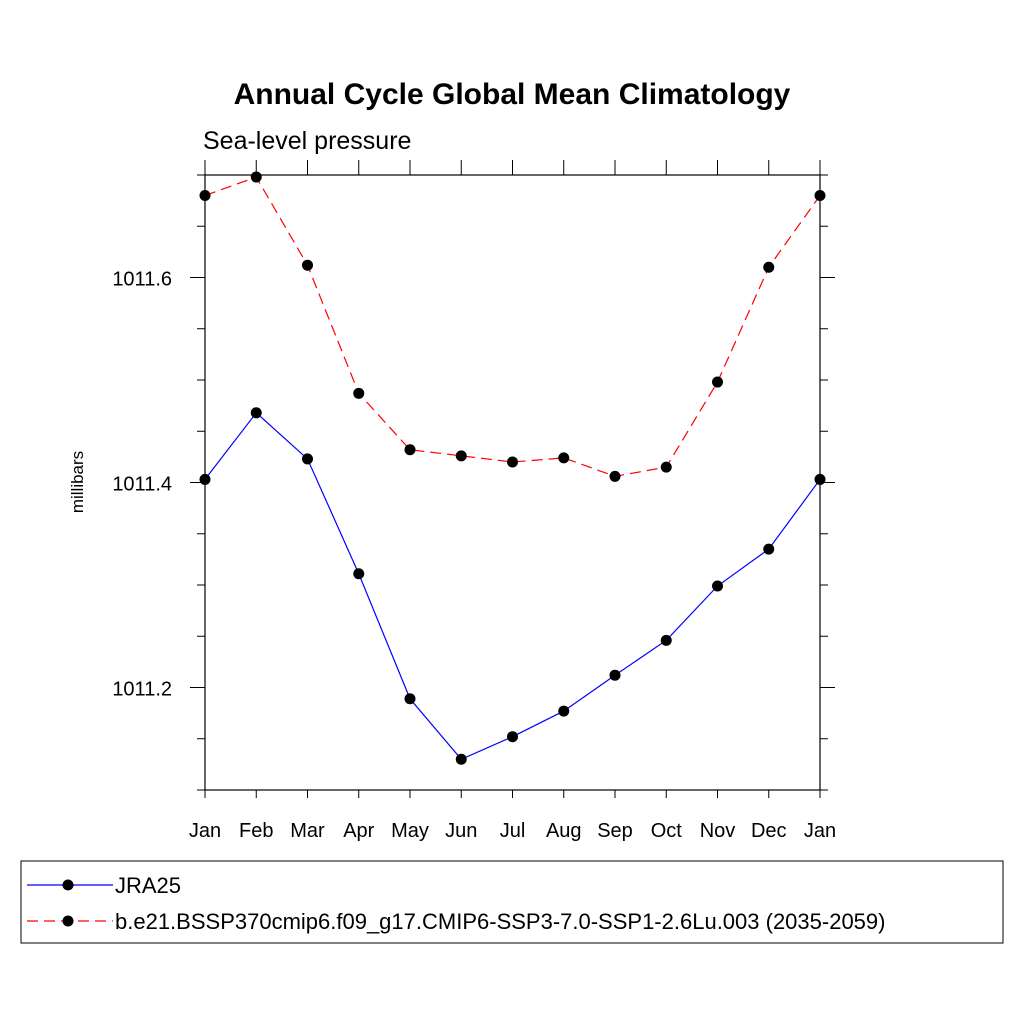  What do you see at coordinates (142, 280) in the screenshot?
I see `y-tick-label: 1011.6` at bounding box center [142, 280].